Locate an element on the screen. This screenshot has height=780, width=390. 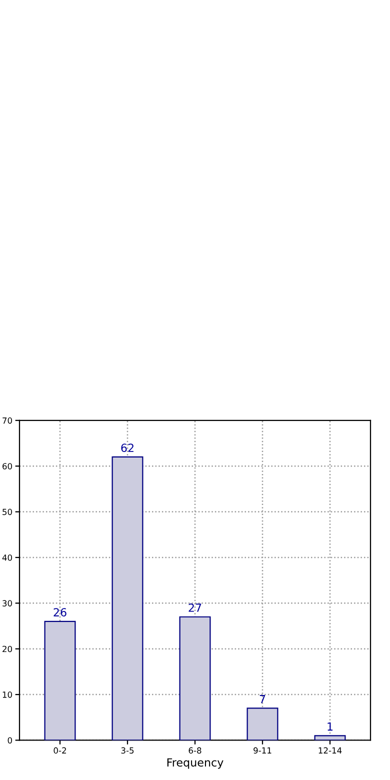
data-label: 1 is located at coordinates (330, 726).